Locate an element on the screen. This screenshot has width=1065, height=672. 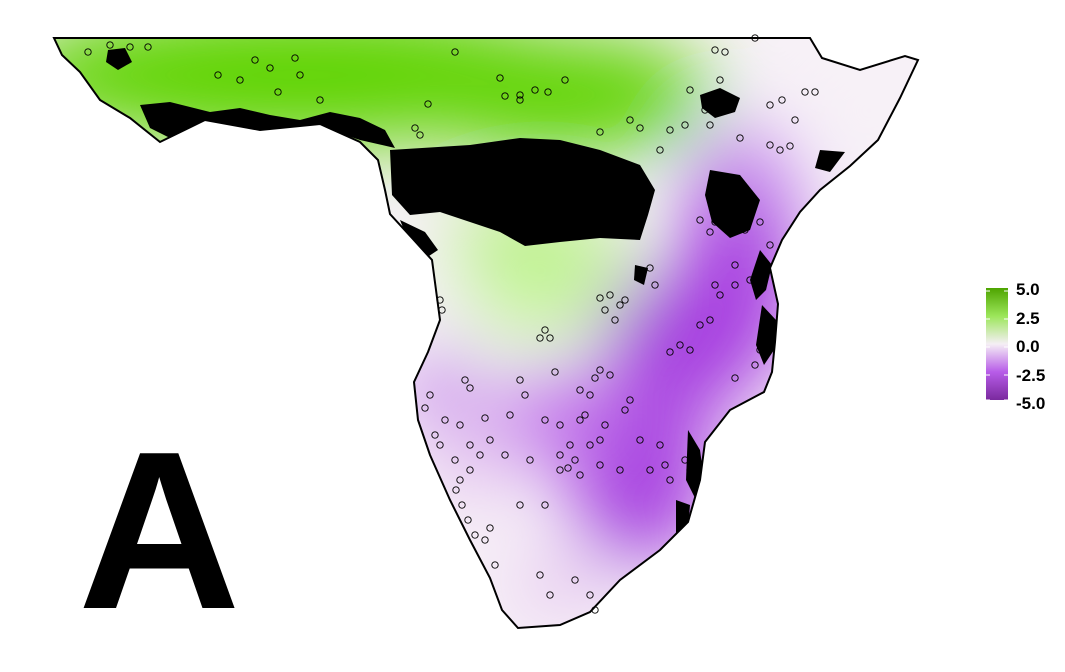
legend-label-1: 2.5 is located at coordinates (1028, 318).